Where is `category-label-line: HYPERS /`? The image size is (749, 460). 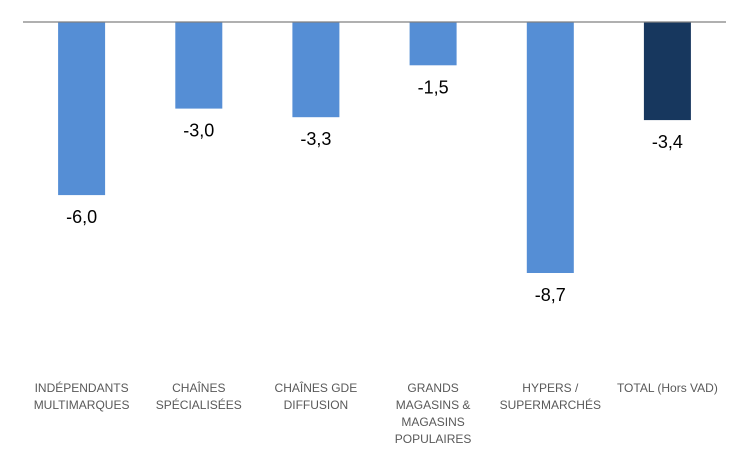 category-label-line: HYPERS / is located at coordinates (550, 388).